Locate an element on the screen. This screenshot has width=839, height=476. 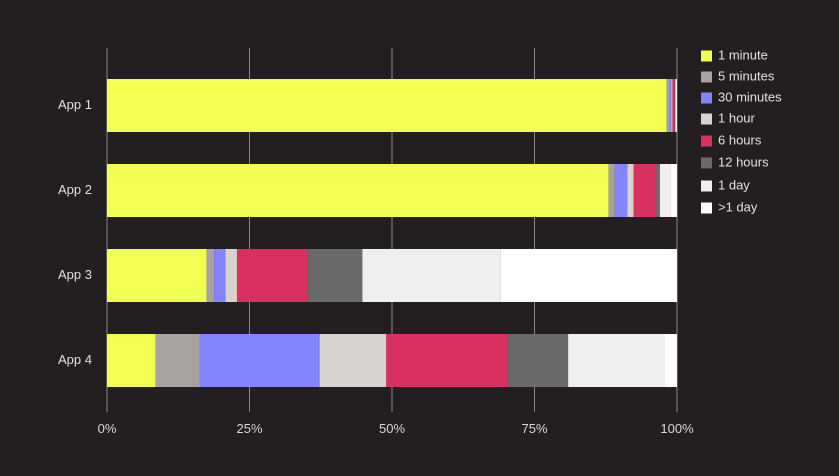
legend-label-3: 1 hour is located at coordinates (737, 117).